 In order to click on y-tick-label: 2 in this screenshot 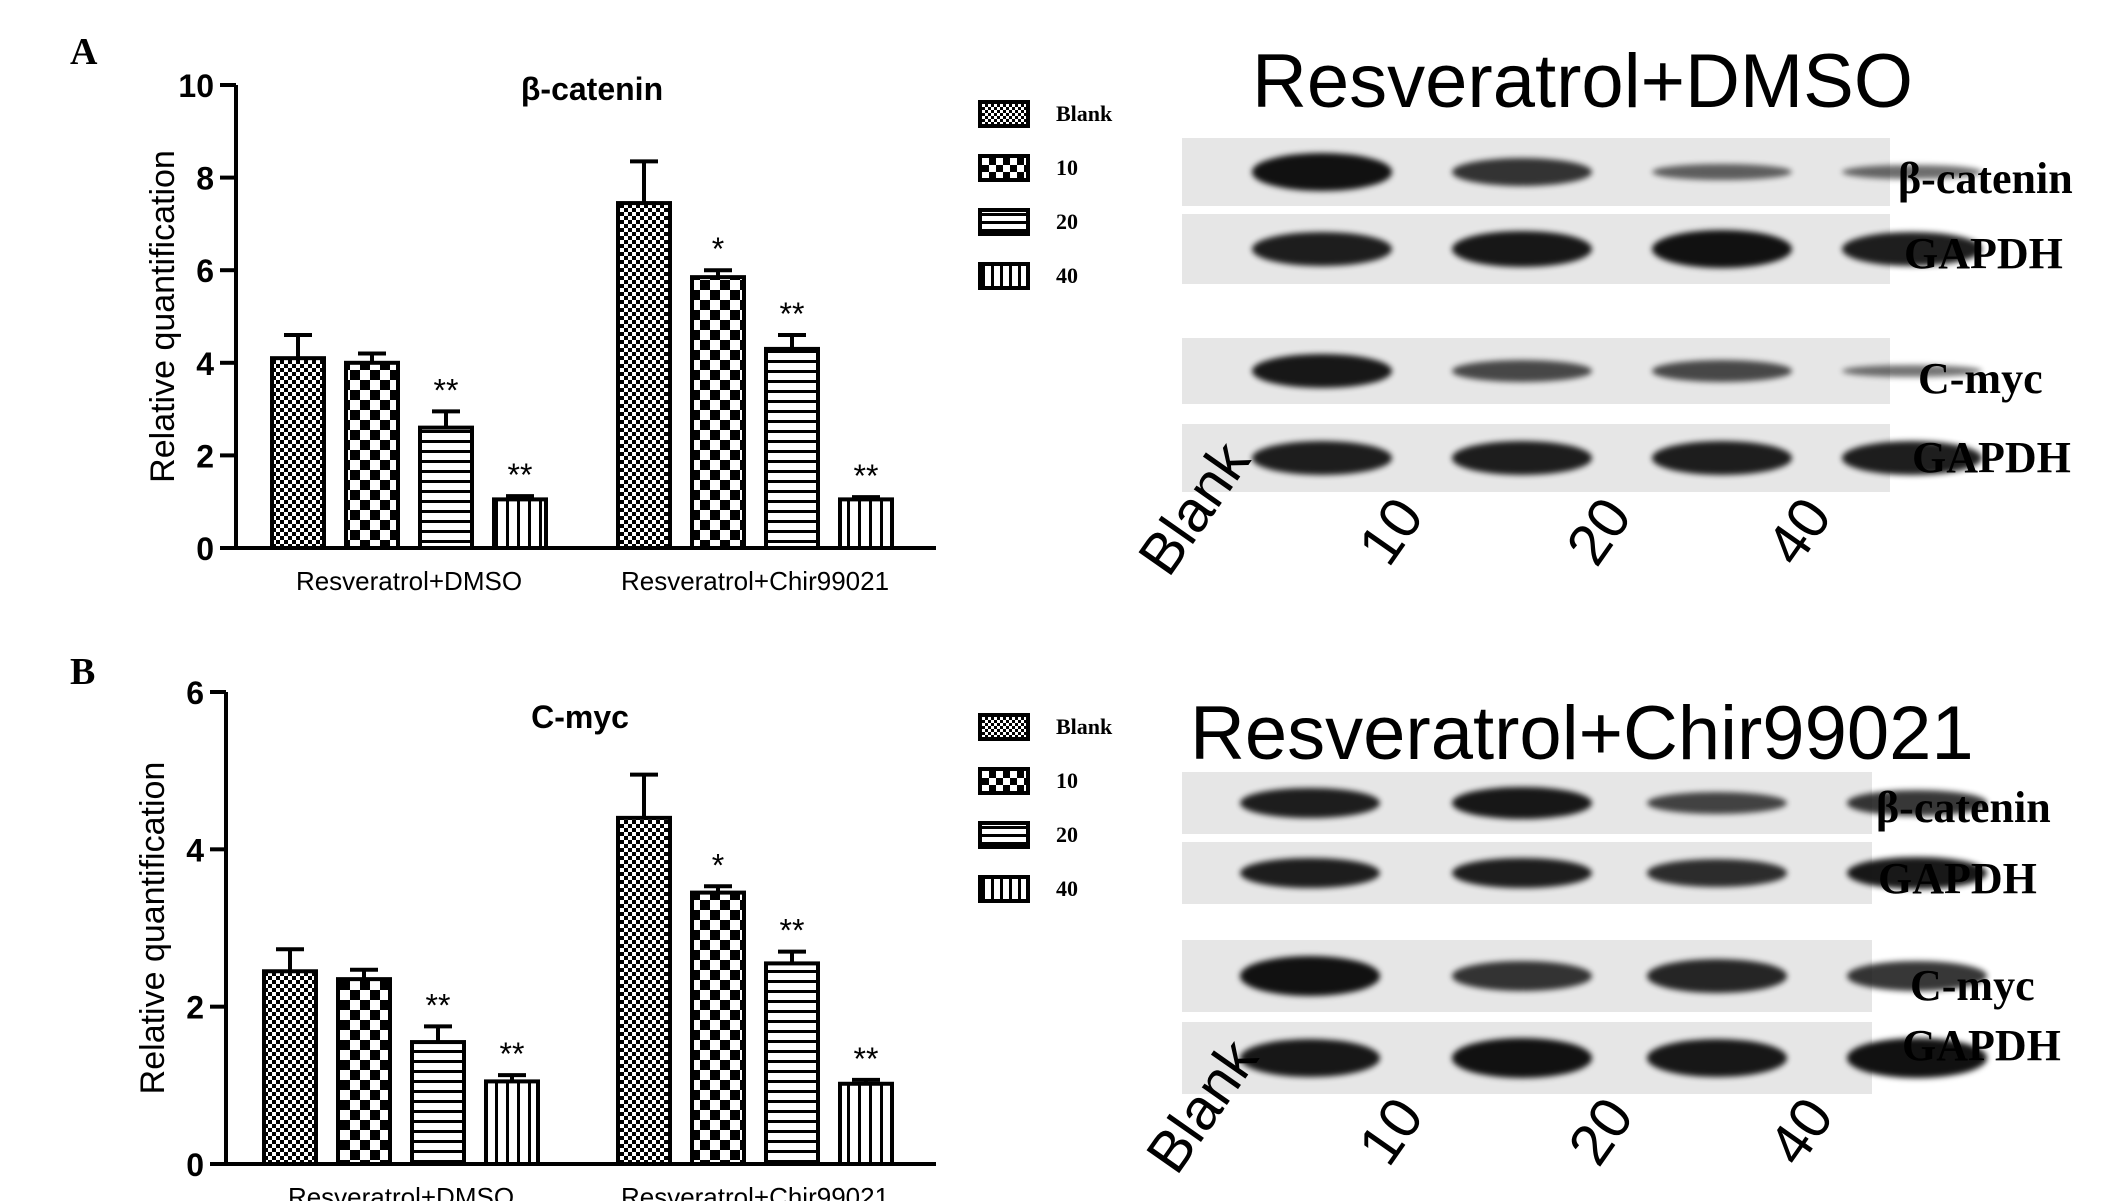, I will do `click(205, 456)`.